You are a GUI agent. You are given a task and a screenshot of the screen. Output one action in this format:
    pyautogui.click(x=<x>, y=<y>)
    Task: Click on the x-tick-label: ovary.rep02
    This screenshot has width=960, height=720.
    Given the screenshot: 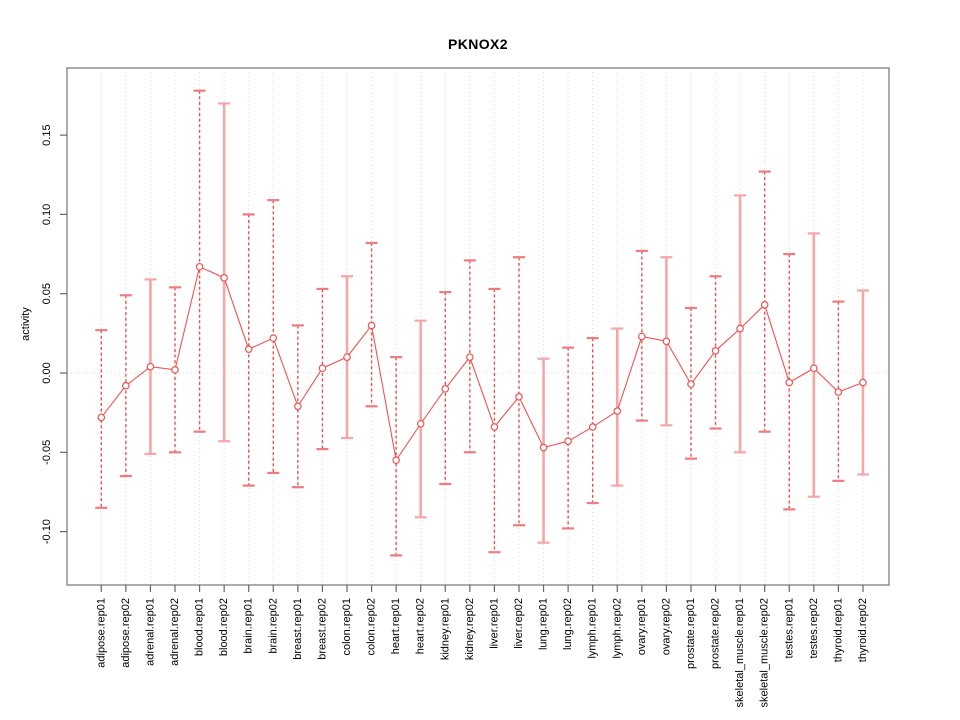 What is the action you would take?
    pyautogui.click(x=666, y=626)
    